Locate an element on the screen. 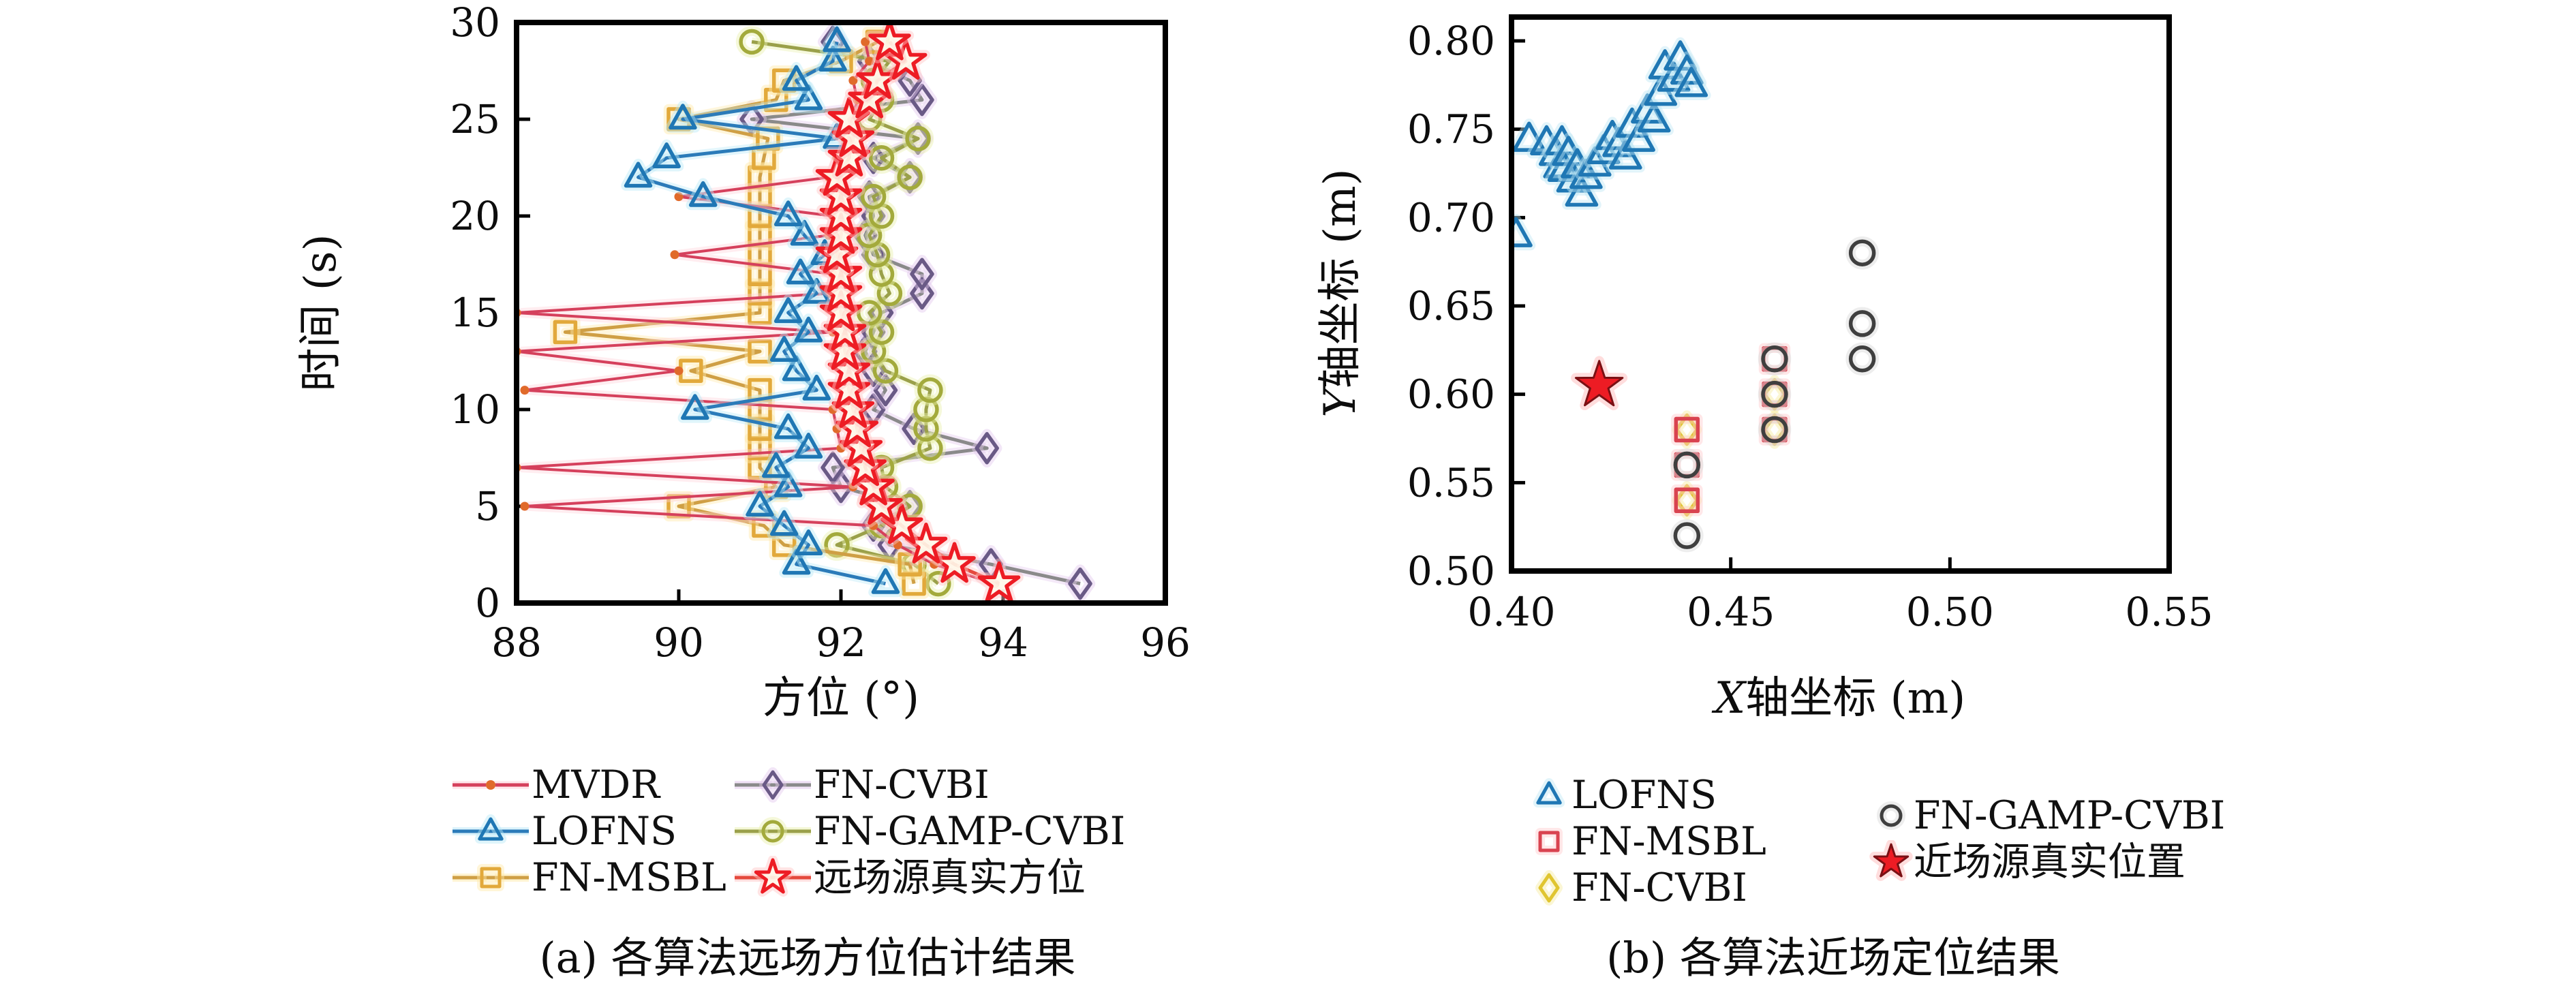 This screenshot has height=988, width=2576. svg-text: Y轴坐标 (m) is located at coordinates (1340, 292).